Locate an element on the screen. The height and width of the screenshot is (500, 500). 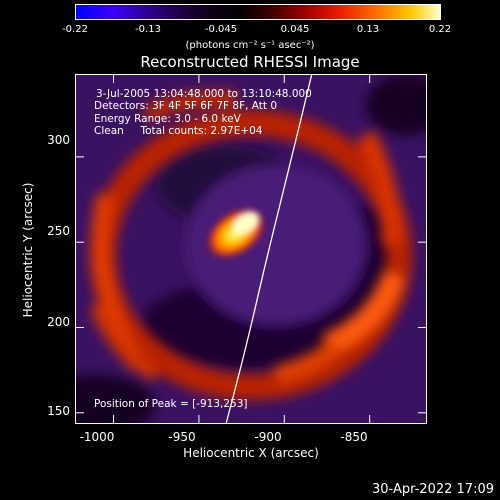
y-tick-label: 150 is located at coordinates (58, 411).